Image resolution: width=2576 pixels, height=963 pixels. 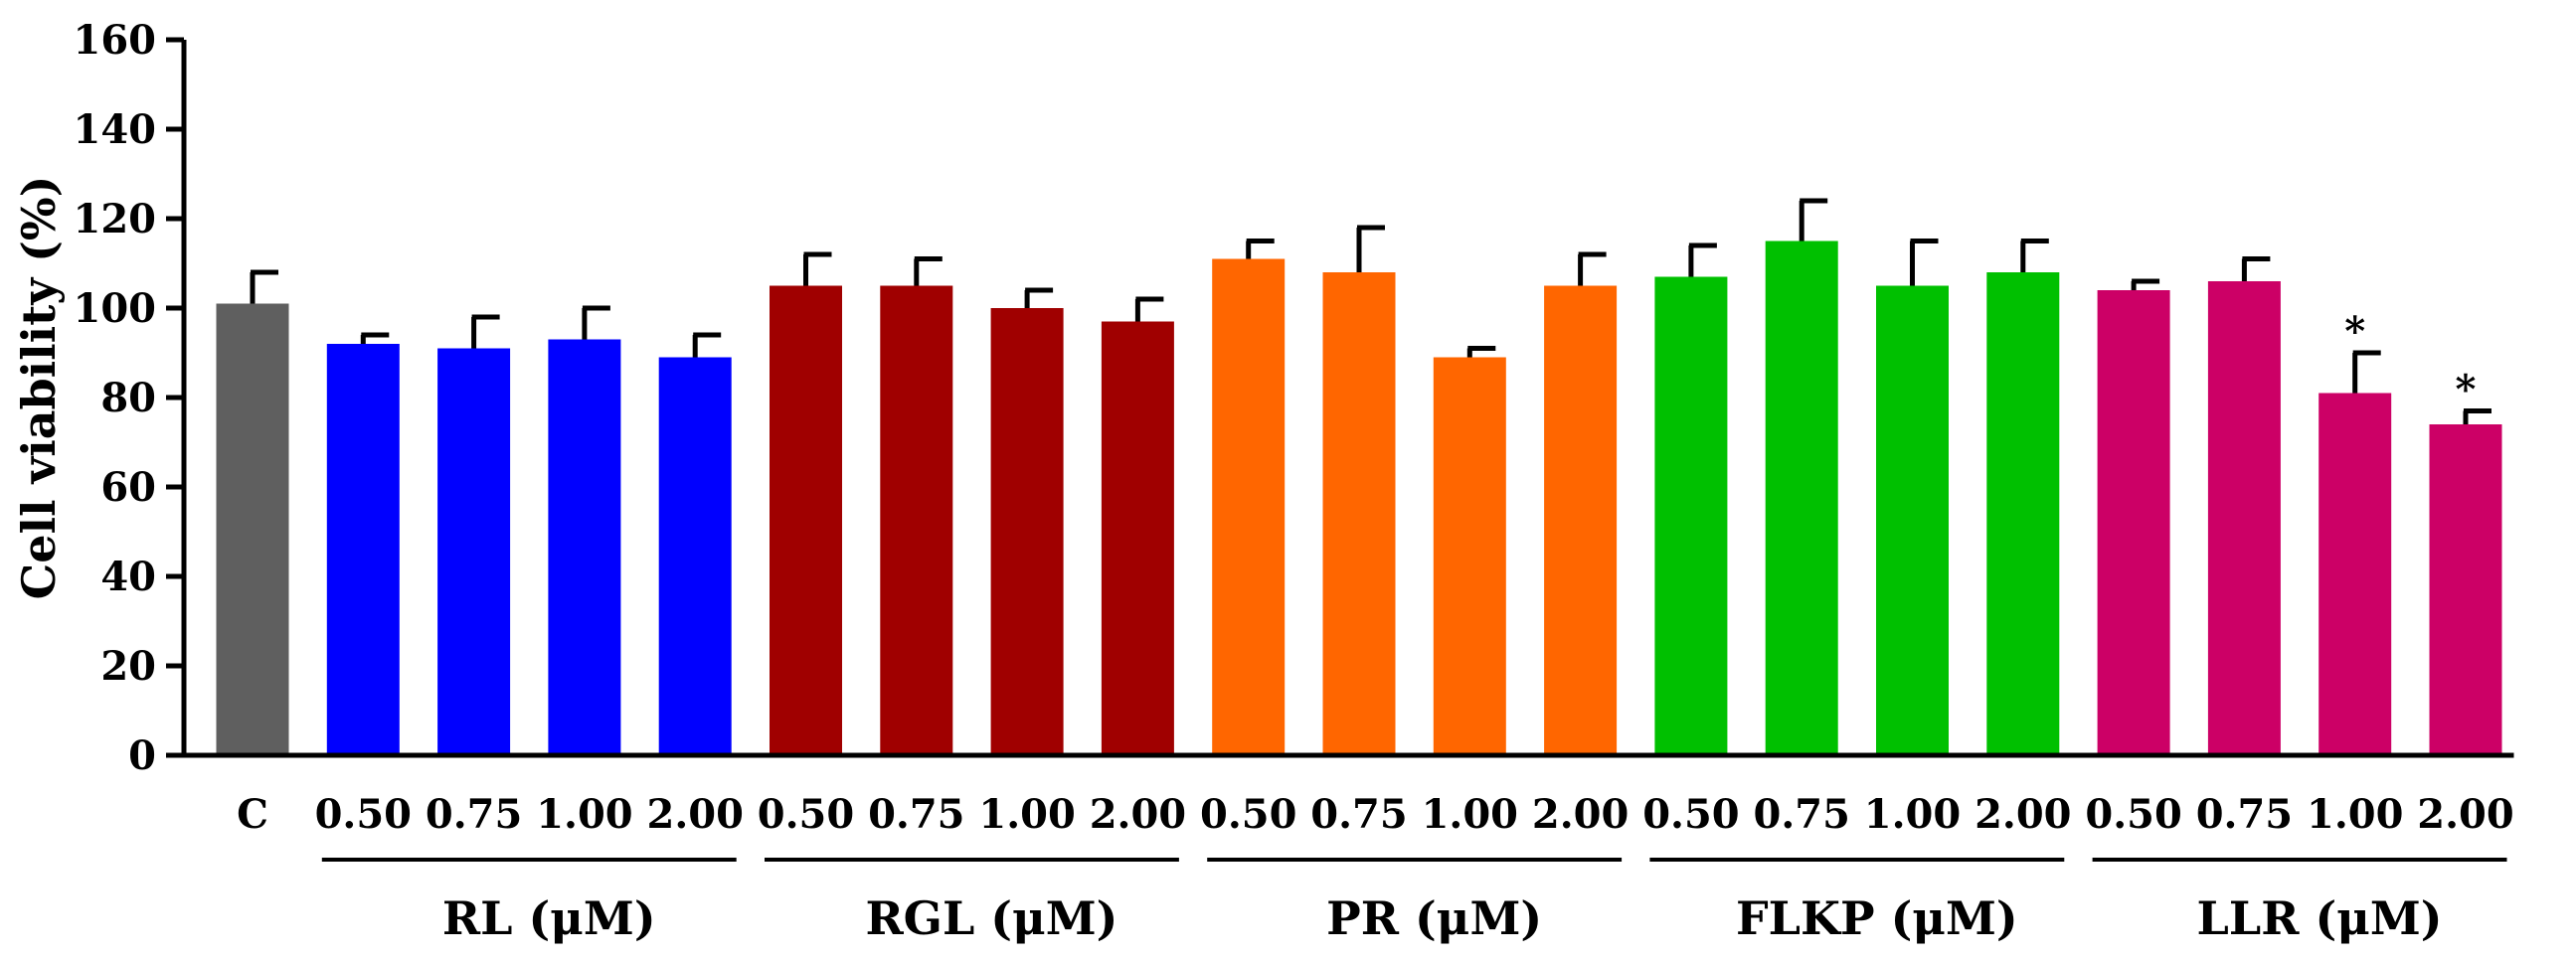 What do you see at coordinates (916, 520) in the screenshot?
I see `bar-RGL-0.75` at bounding box center [916, 520].